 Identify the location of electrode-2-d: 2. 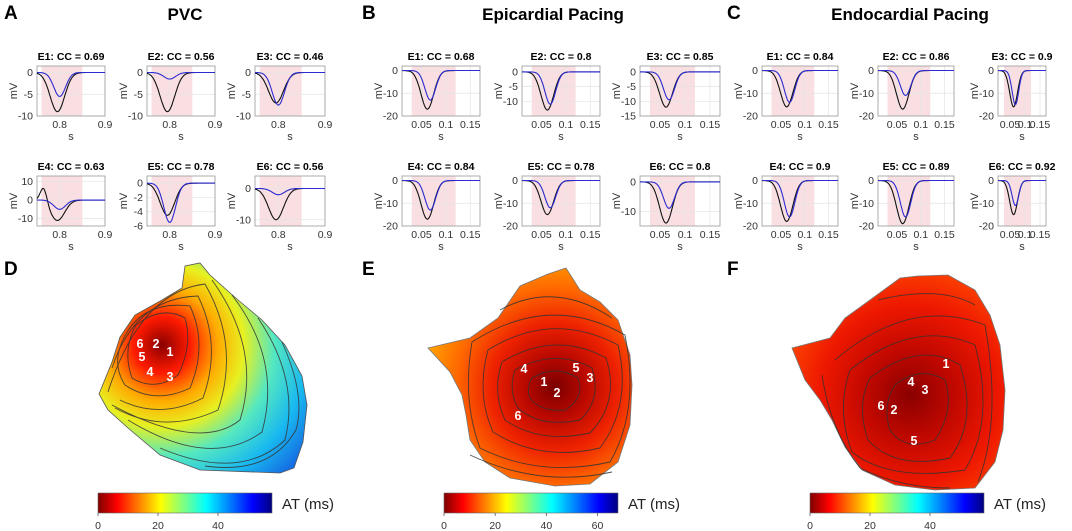
(156, 344).